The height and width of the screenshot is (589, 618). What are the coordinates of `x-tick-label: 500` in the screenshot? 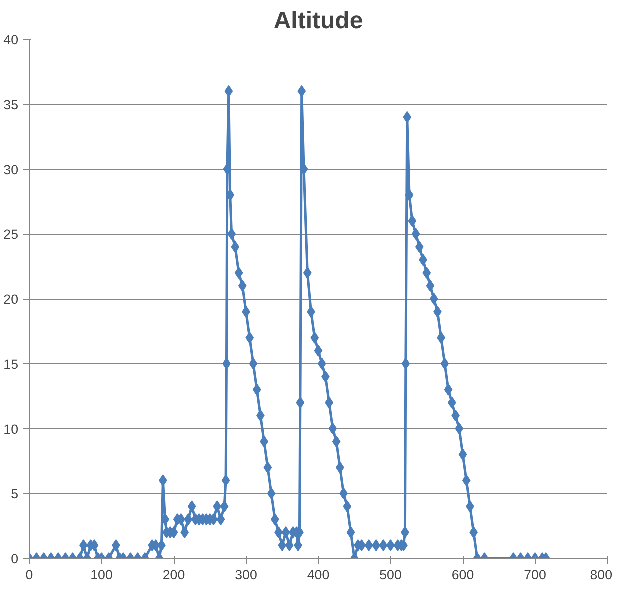 It's located at (391, 575).